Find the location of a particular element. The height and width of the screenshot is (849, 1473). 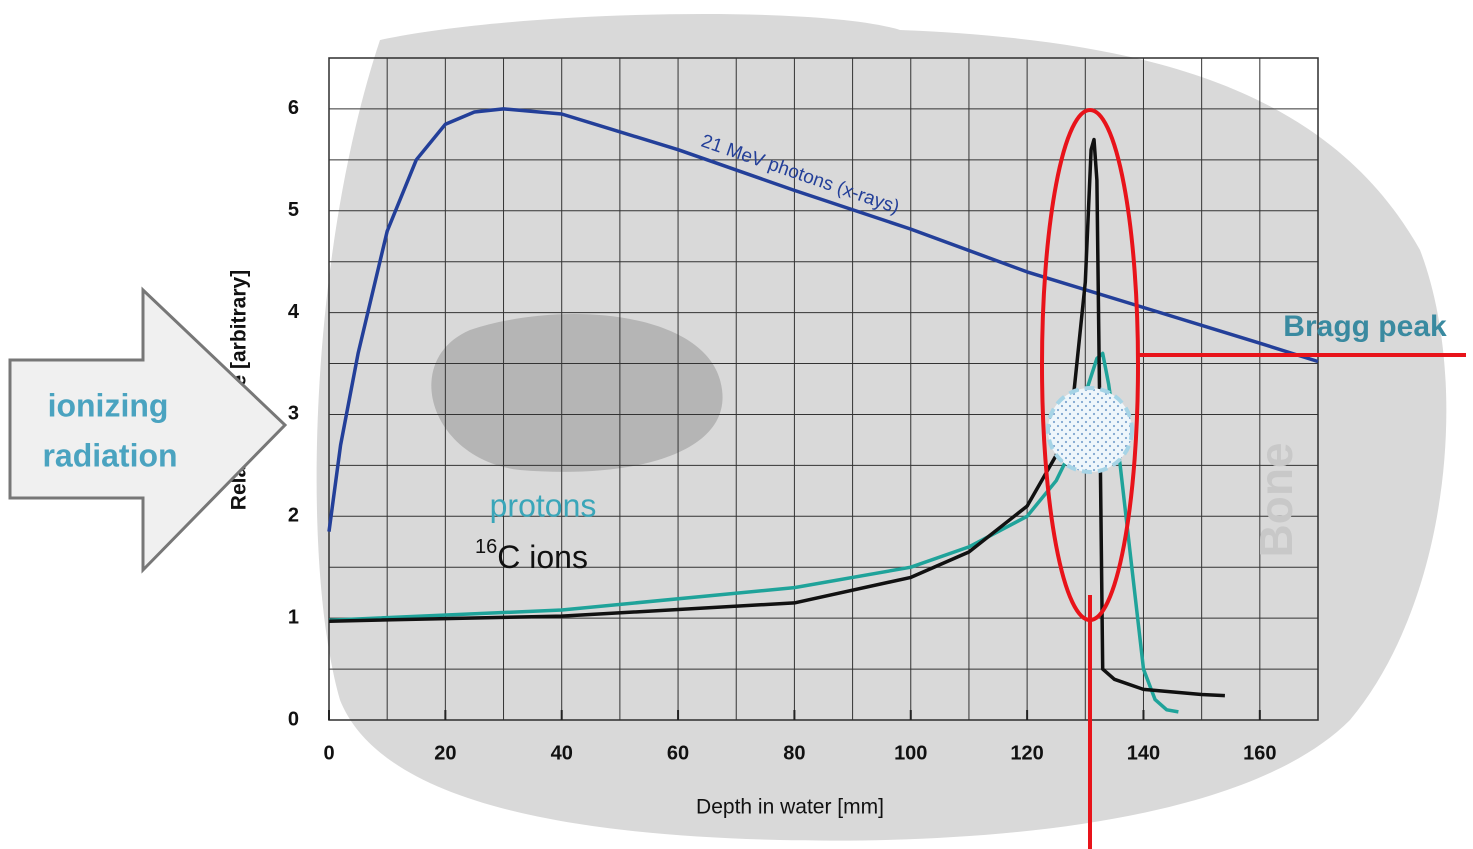

superscript: 16 is located at coordinates (486, 547).